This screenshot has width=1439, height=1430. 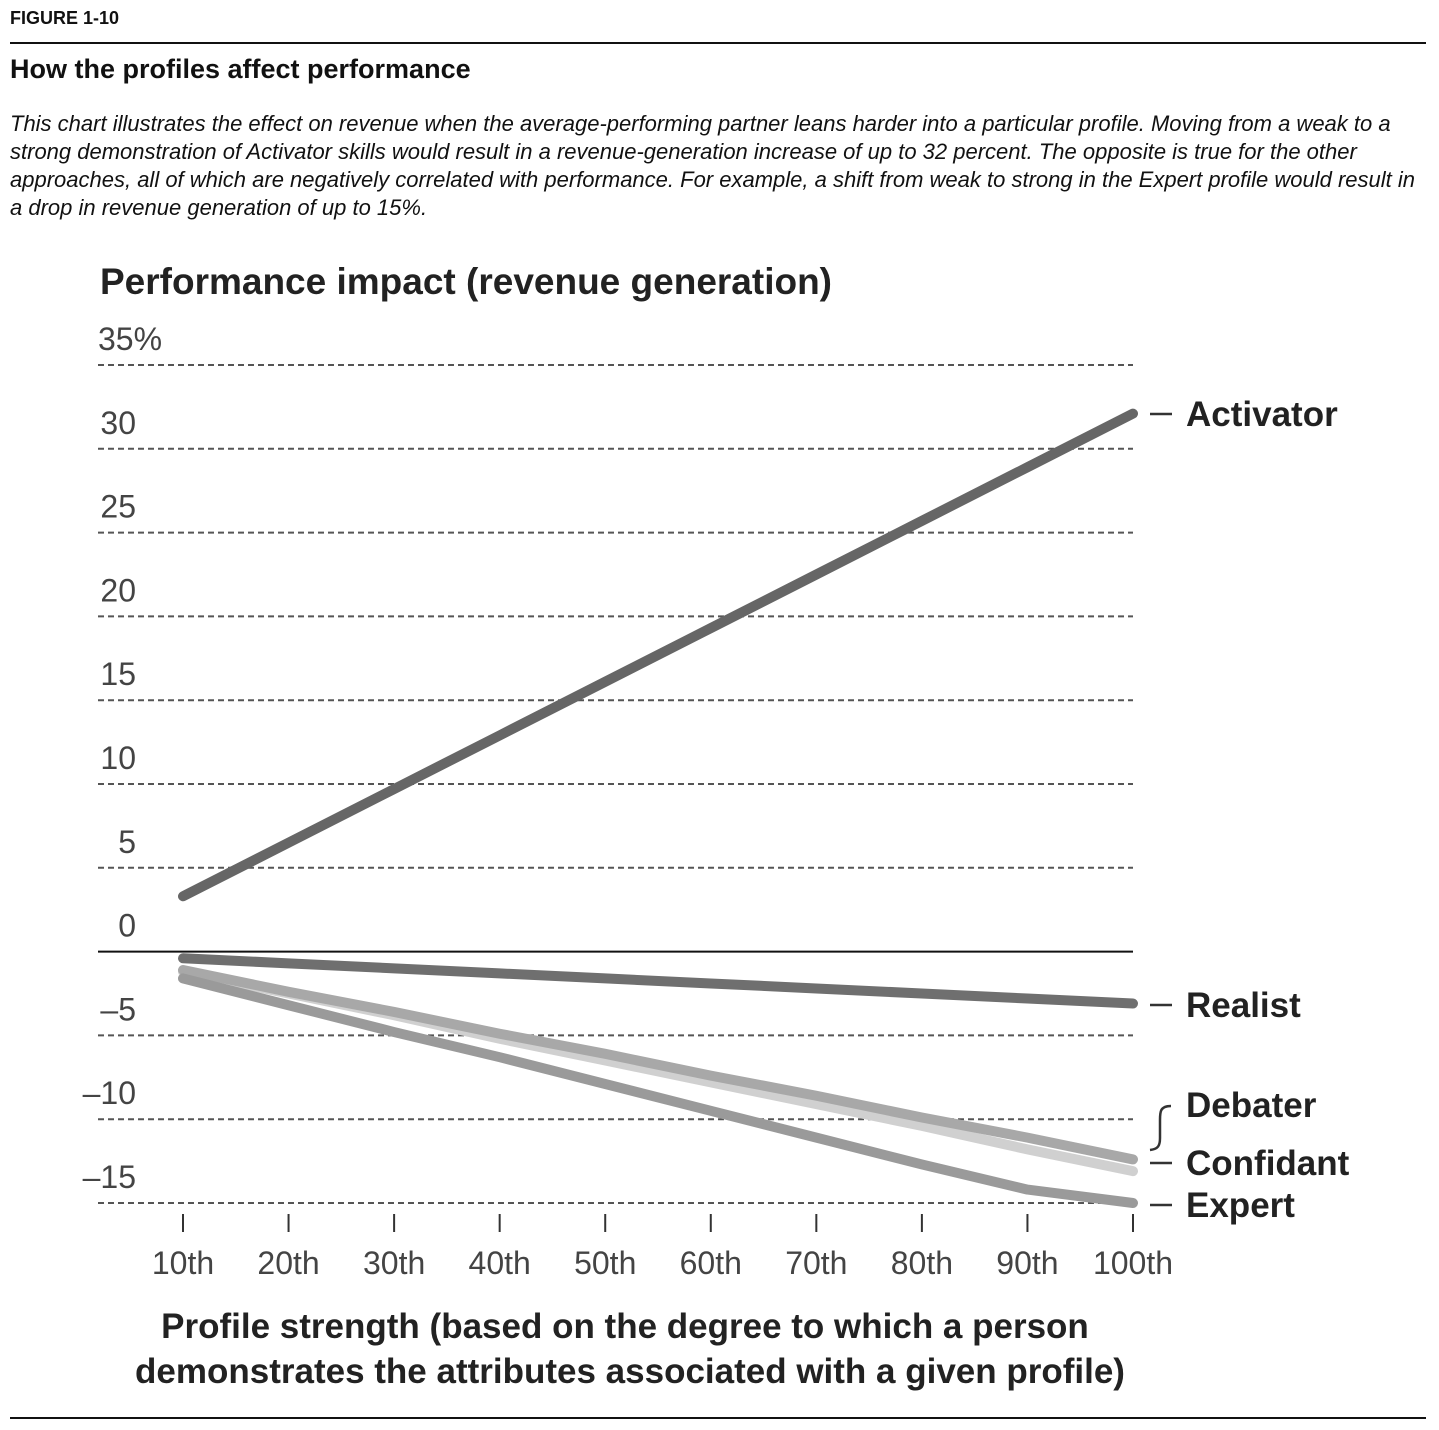 What do you see at coordinates (288, 1263) in the screenshot?
I see `x-tick-label: 20th` at bounding box center [288, 1263].